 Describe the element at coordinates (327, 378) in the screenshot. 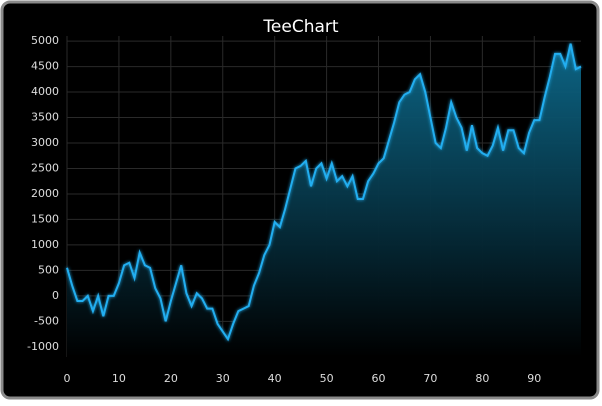

I see `x-tick-label: 50` at that location.